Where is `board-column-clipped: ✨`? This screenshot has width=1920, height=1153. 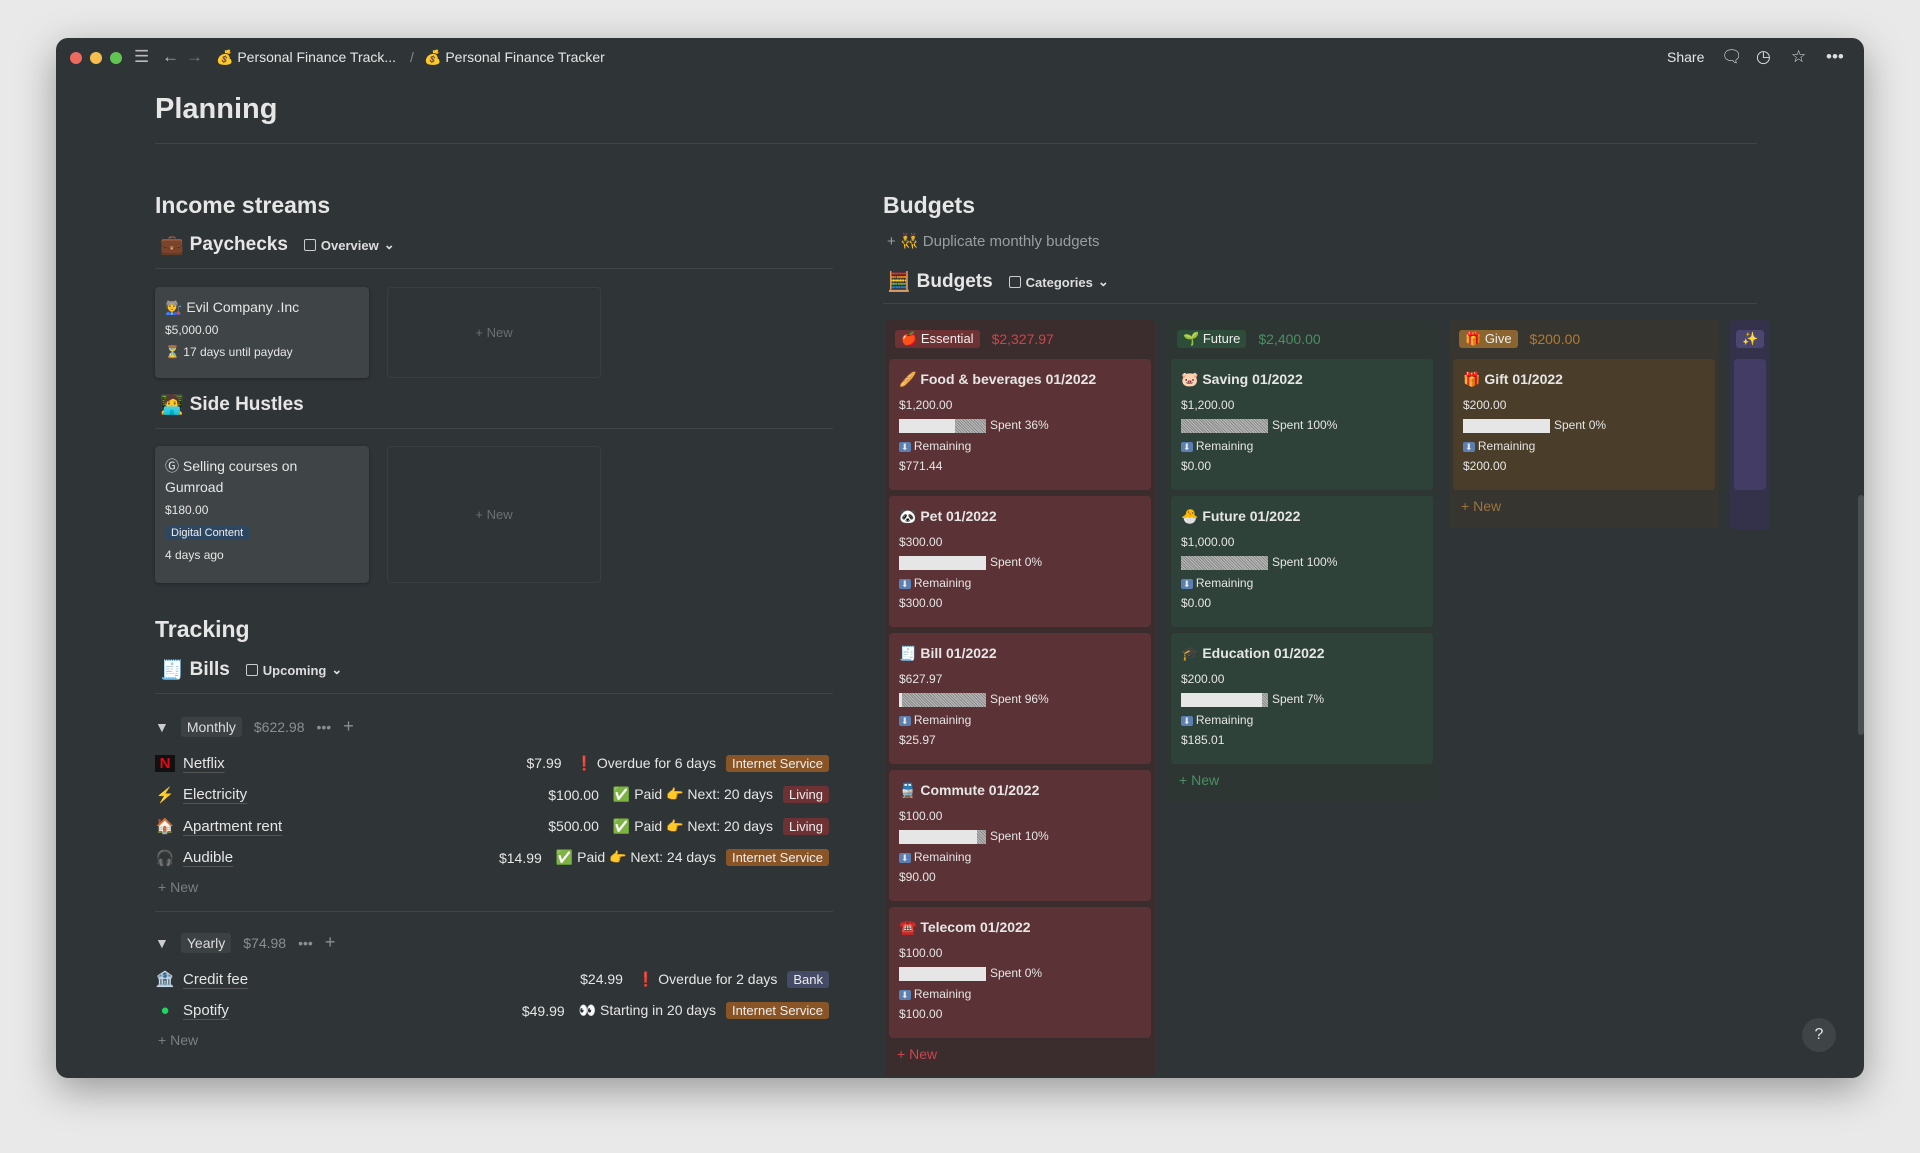
board-column-clipped: ✨ is located at coordinates (1750, 425).